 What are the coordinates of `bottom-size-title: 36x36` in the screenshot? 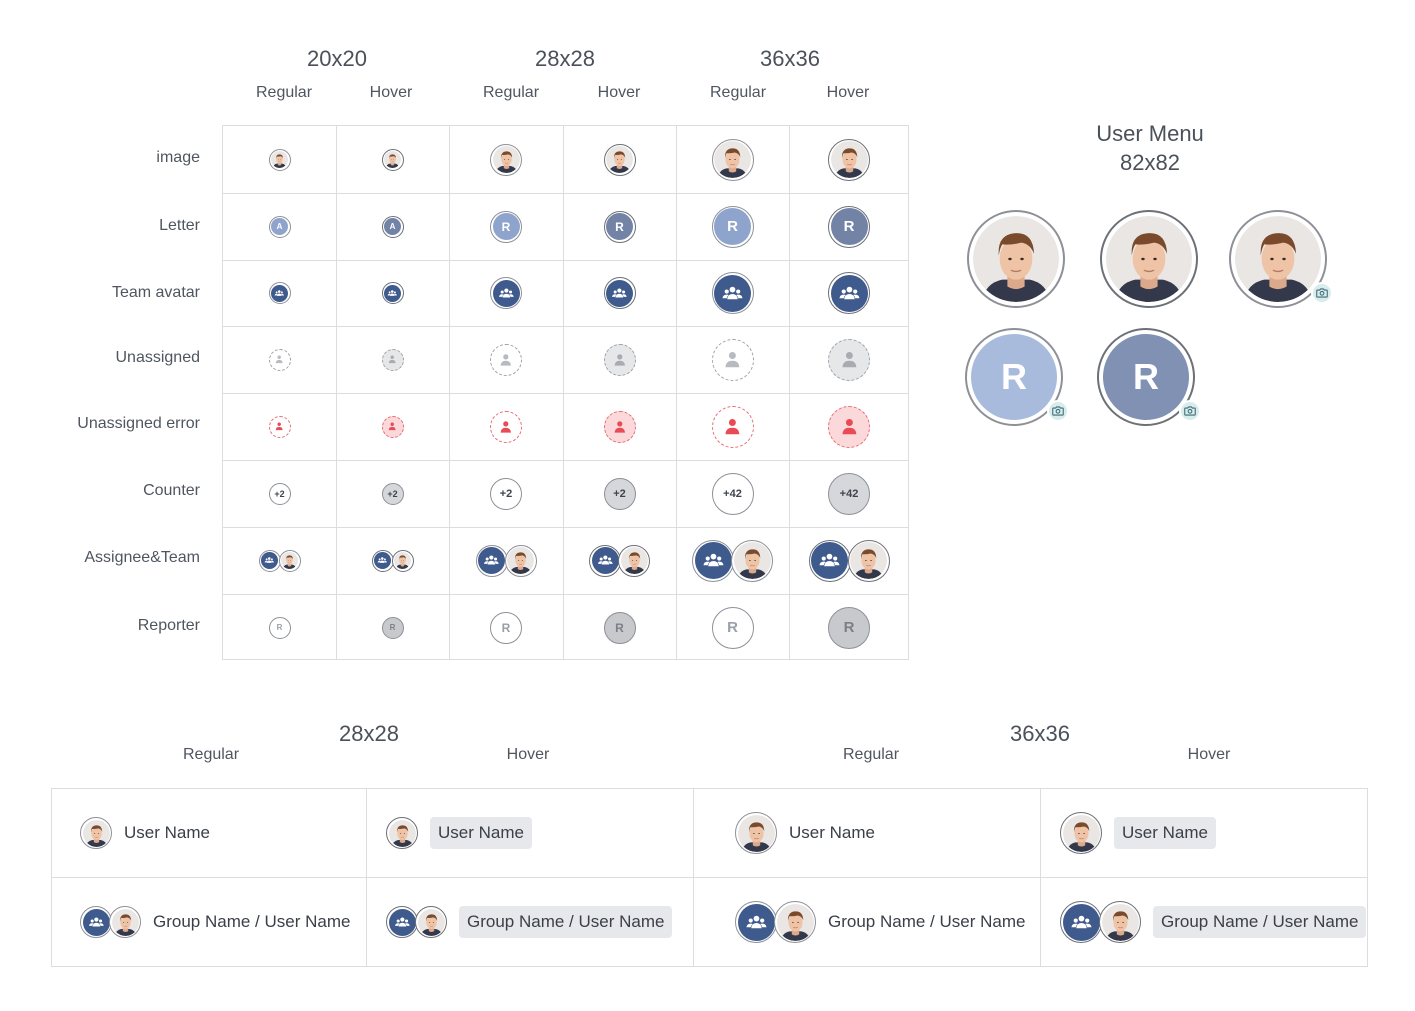 It's located at (1040, 733).